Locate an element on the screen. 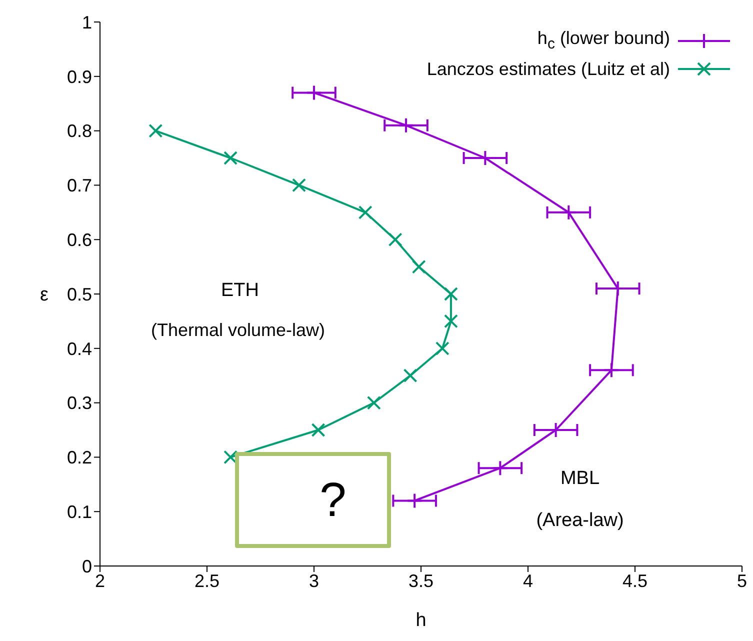  y-tick-label: 0.7 is located at coordinates (79, 186).